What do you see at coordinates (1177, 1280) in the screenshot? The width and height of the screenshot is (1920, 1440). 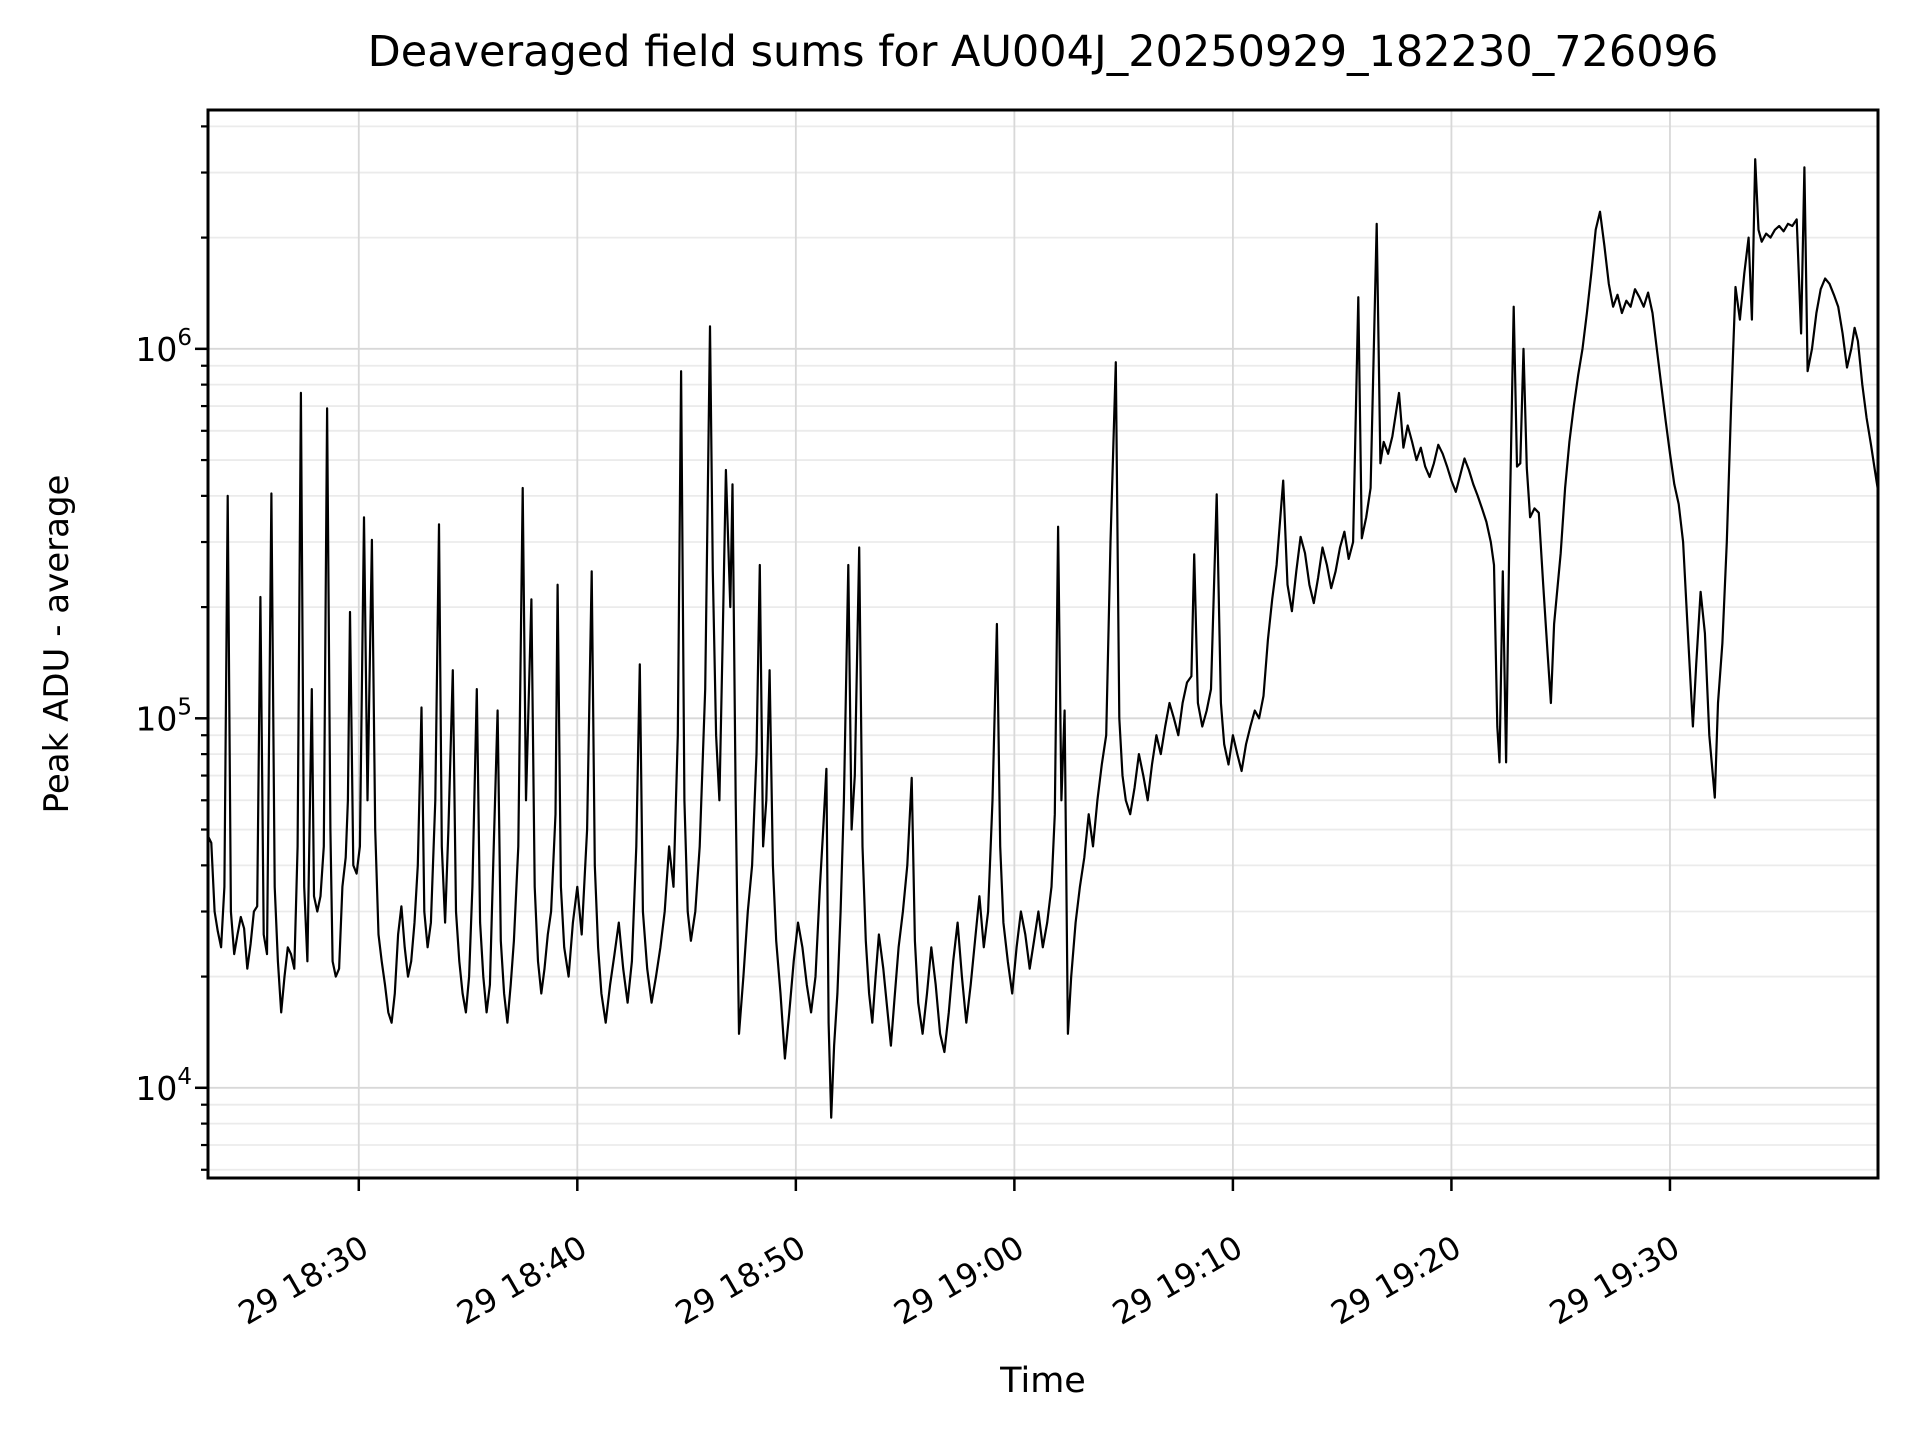 I see `x-tick-label: 29 19:10` at bounding box center [1177, 1280].